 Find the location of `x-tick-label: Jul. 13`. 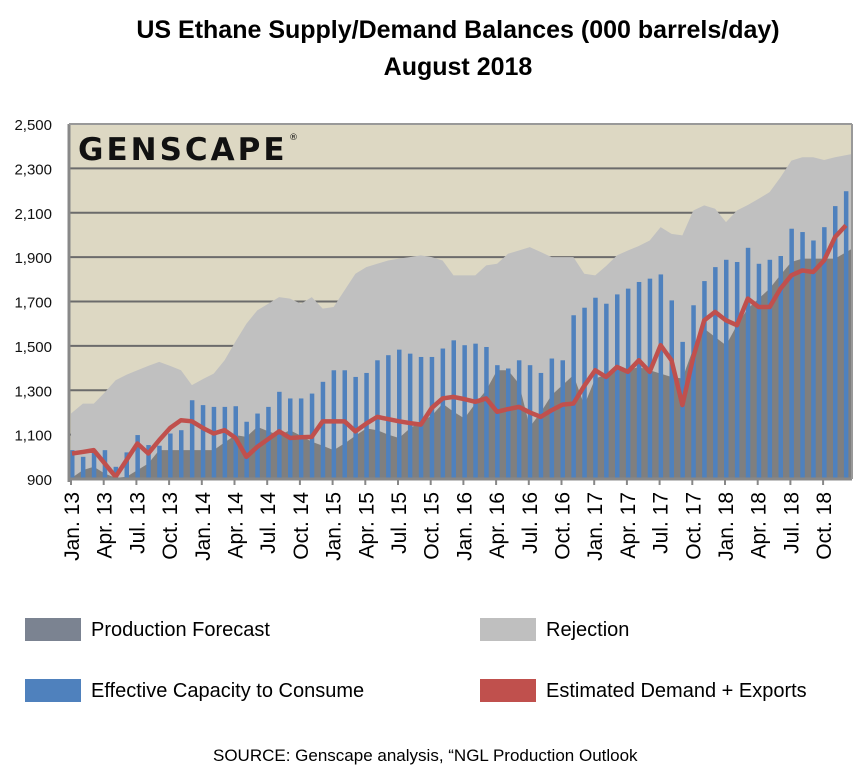

x-tick-label: Jul. 13 is located at coordinates (137, 523).